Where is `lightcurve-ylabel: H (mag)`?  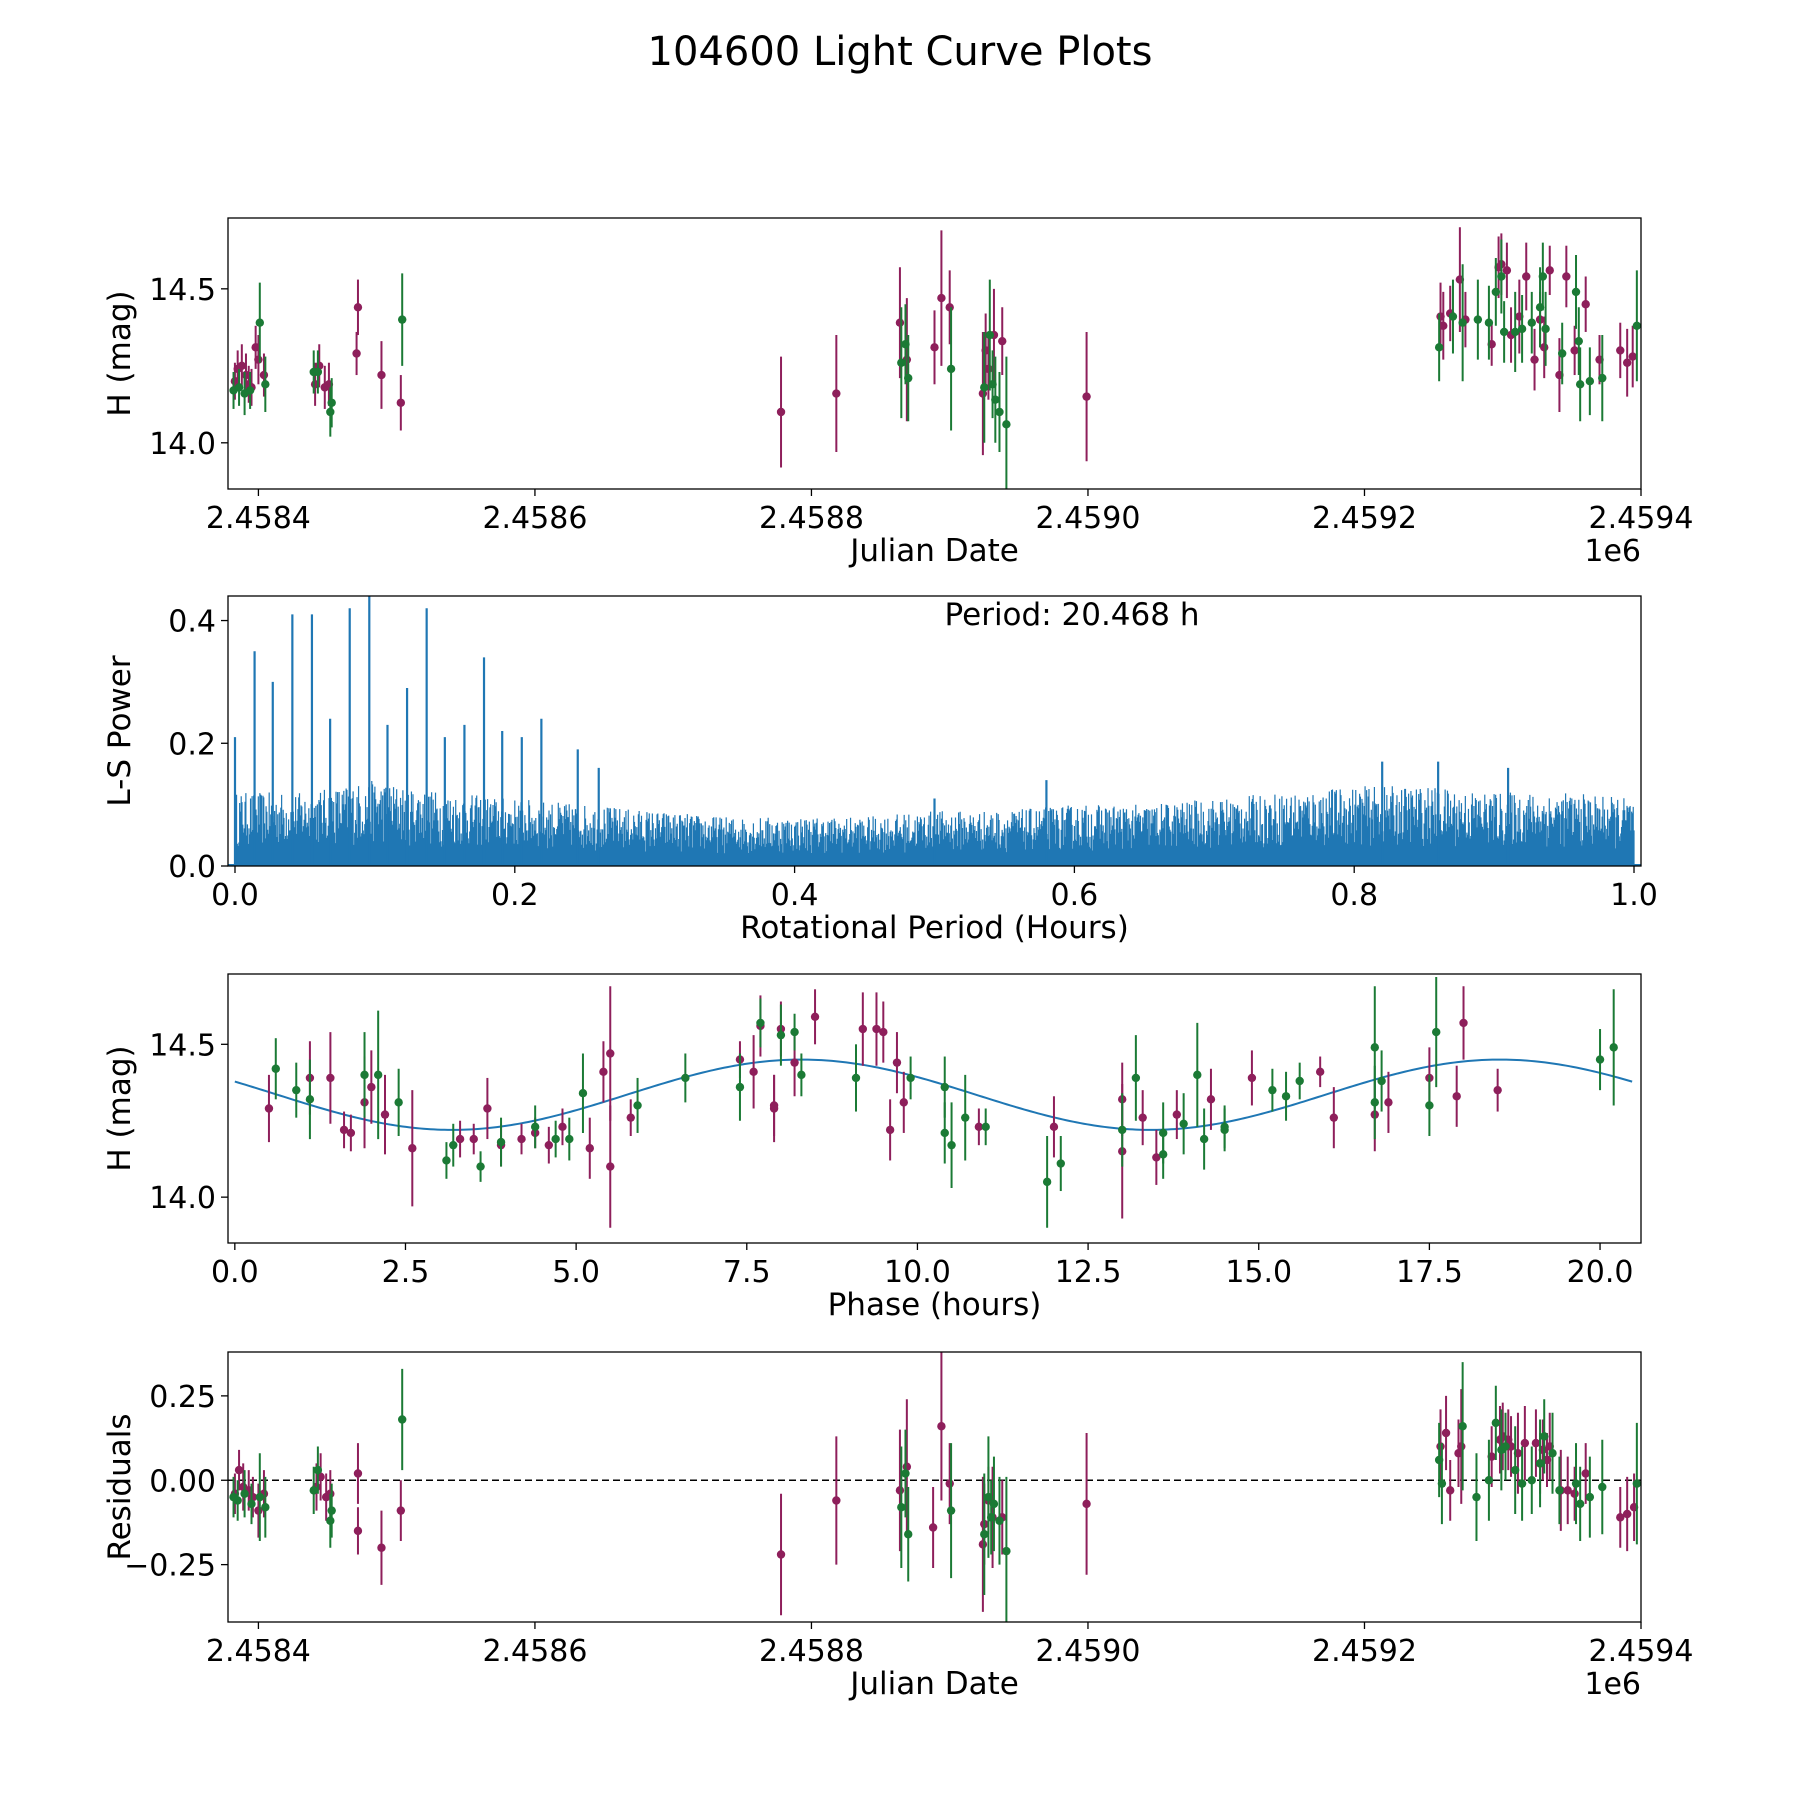
lightcurve-ylabel: H (mag) is located at coordinates (120, 353).